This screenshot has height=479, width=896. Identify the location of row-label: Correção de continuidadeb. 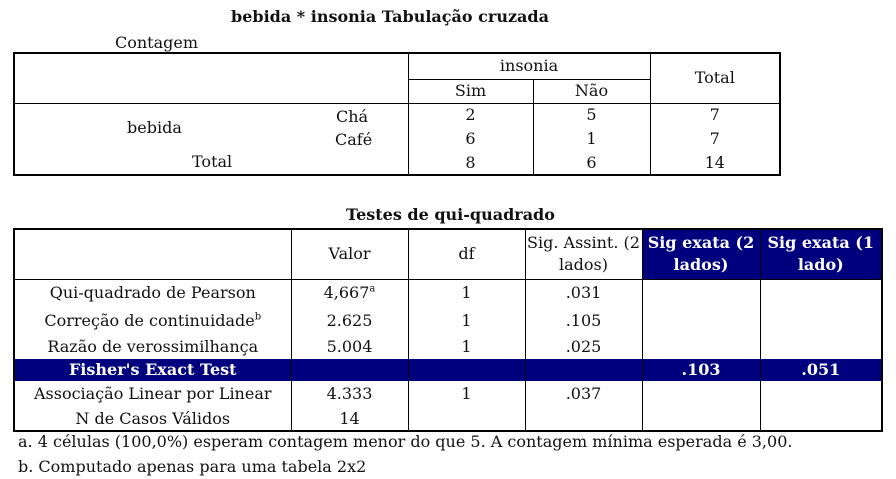
(153, 320).